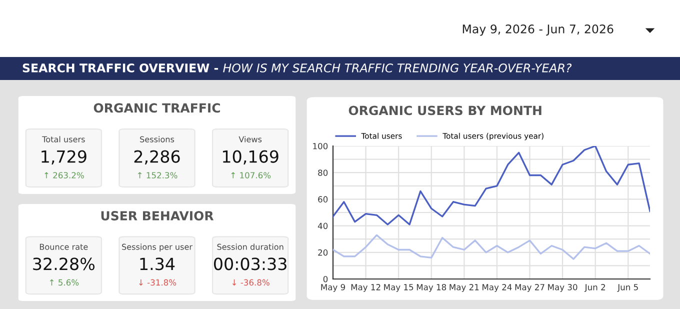 The width and height of the screenshot is (680, 309). Describe the element at coordinates (397, 67) in the screenshot. I see `text: HOW IS MY SEARCH TRAFFIC TRENDING YEAR-OVER-YEAR?` at that location.